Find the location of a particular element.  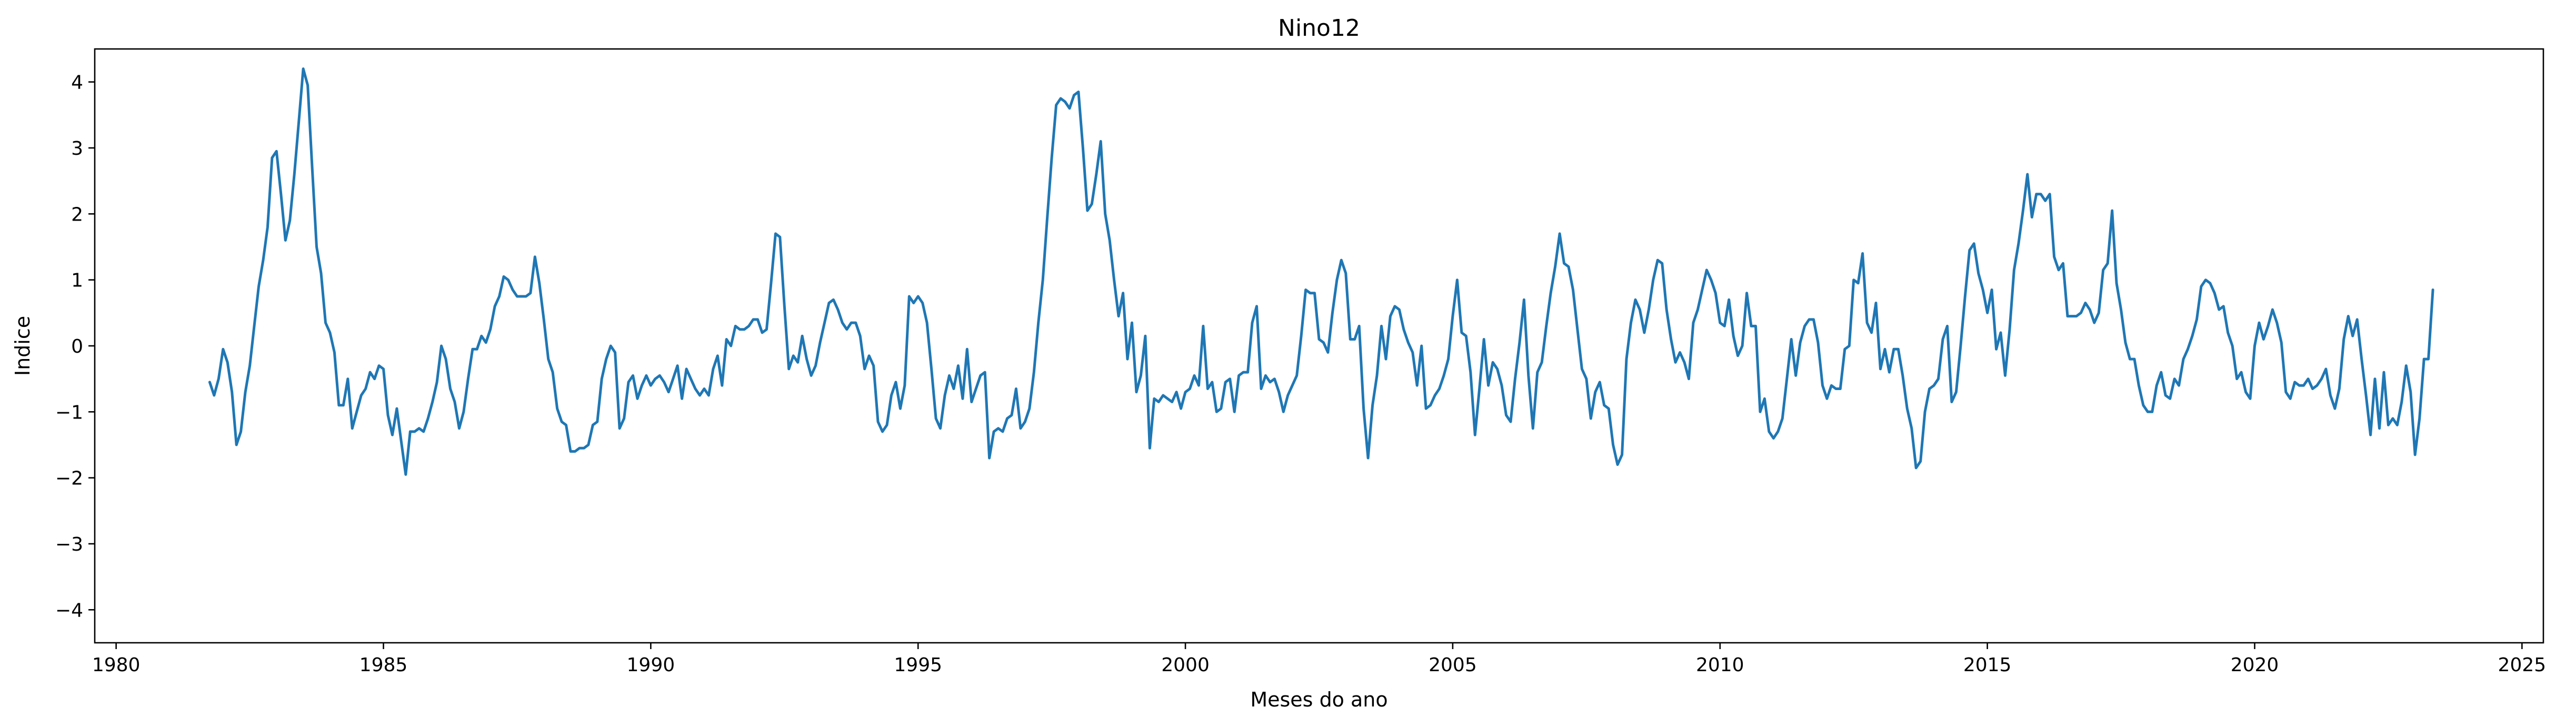

x-tick-label: 2020 is located at coordinates (2255, 665).